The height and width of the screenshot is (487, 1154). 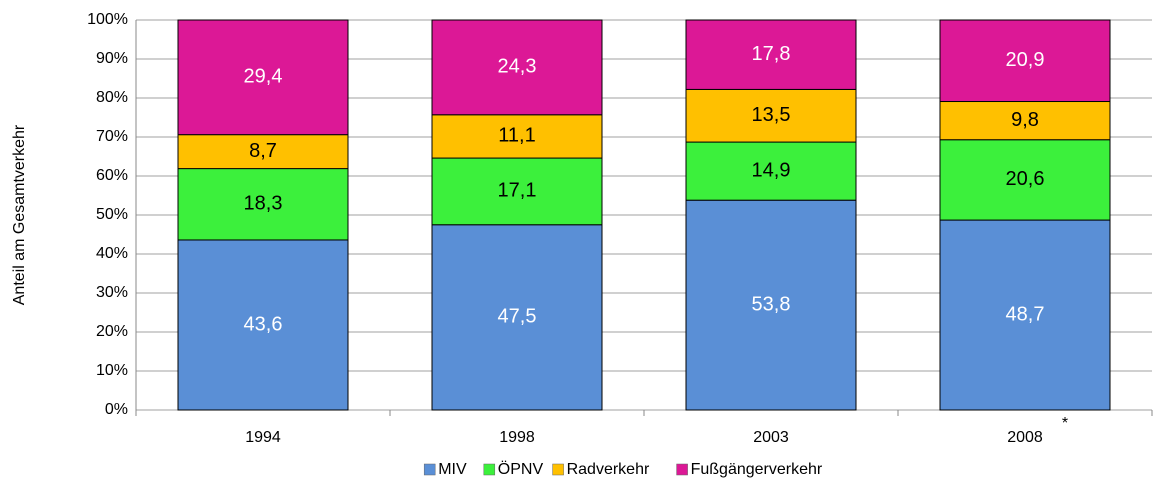 What do you see at coordinates (116, 409) in the screenshot?
I see `y-tick-label: 0%` at bounding box center [116, 409].